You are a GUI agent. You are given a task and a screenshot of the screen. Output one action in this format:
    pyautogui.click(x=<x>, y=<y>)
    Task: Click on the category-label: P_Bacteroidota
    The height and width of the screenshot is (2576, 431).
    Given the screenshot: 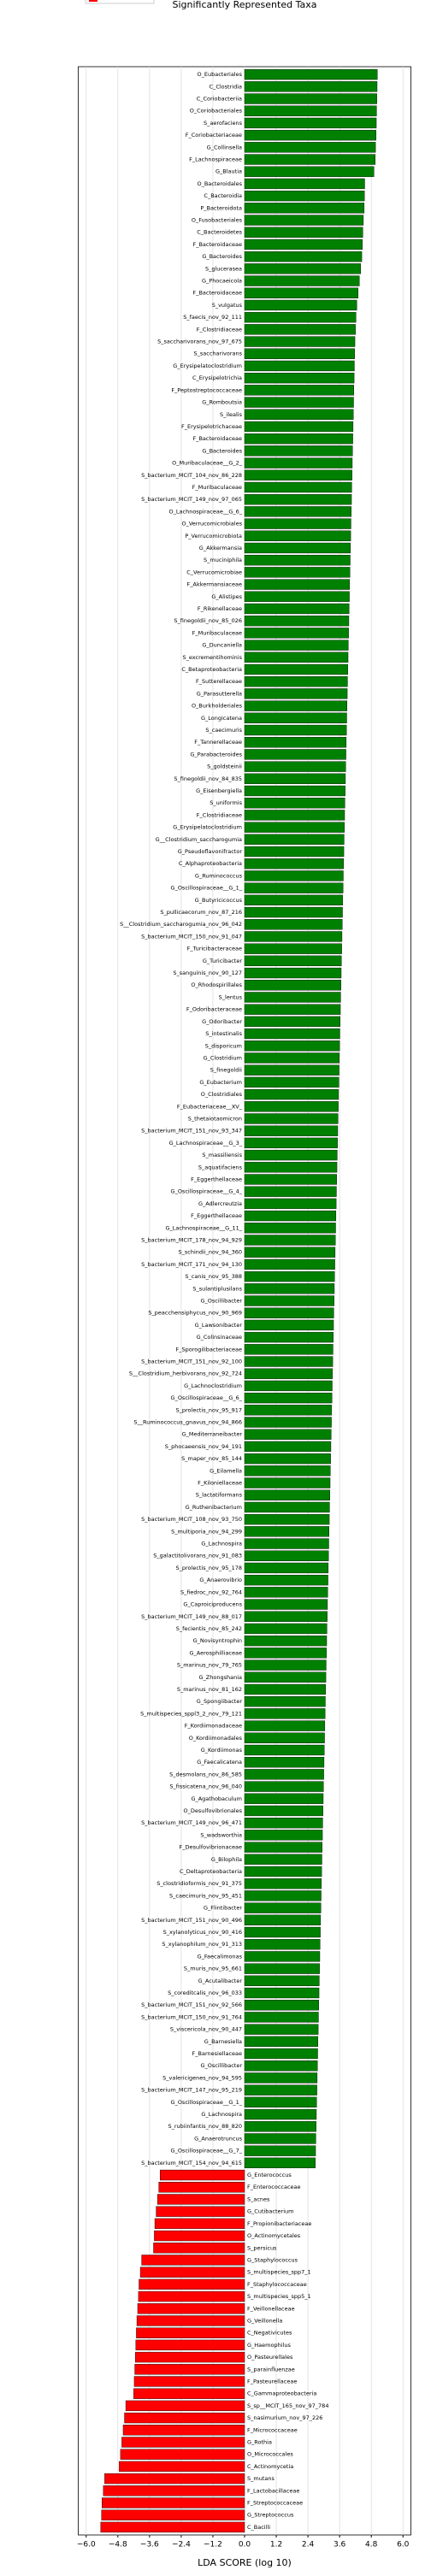 What is the action you would take?
    pyautogui.click(x=221, y=207)
    